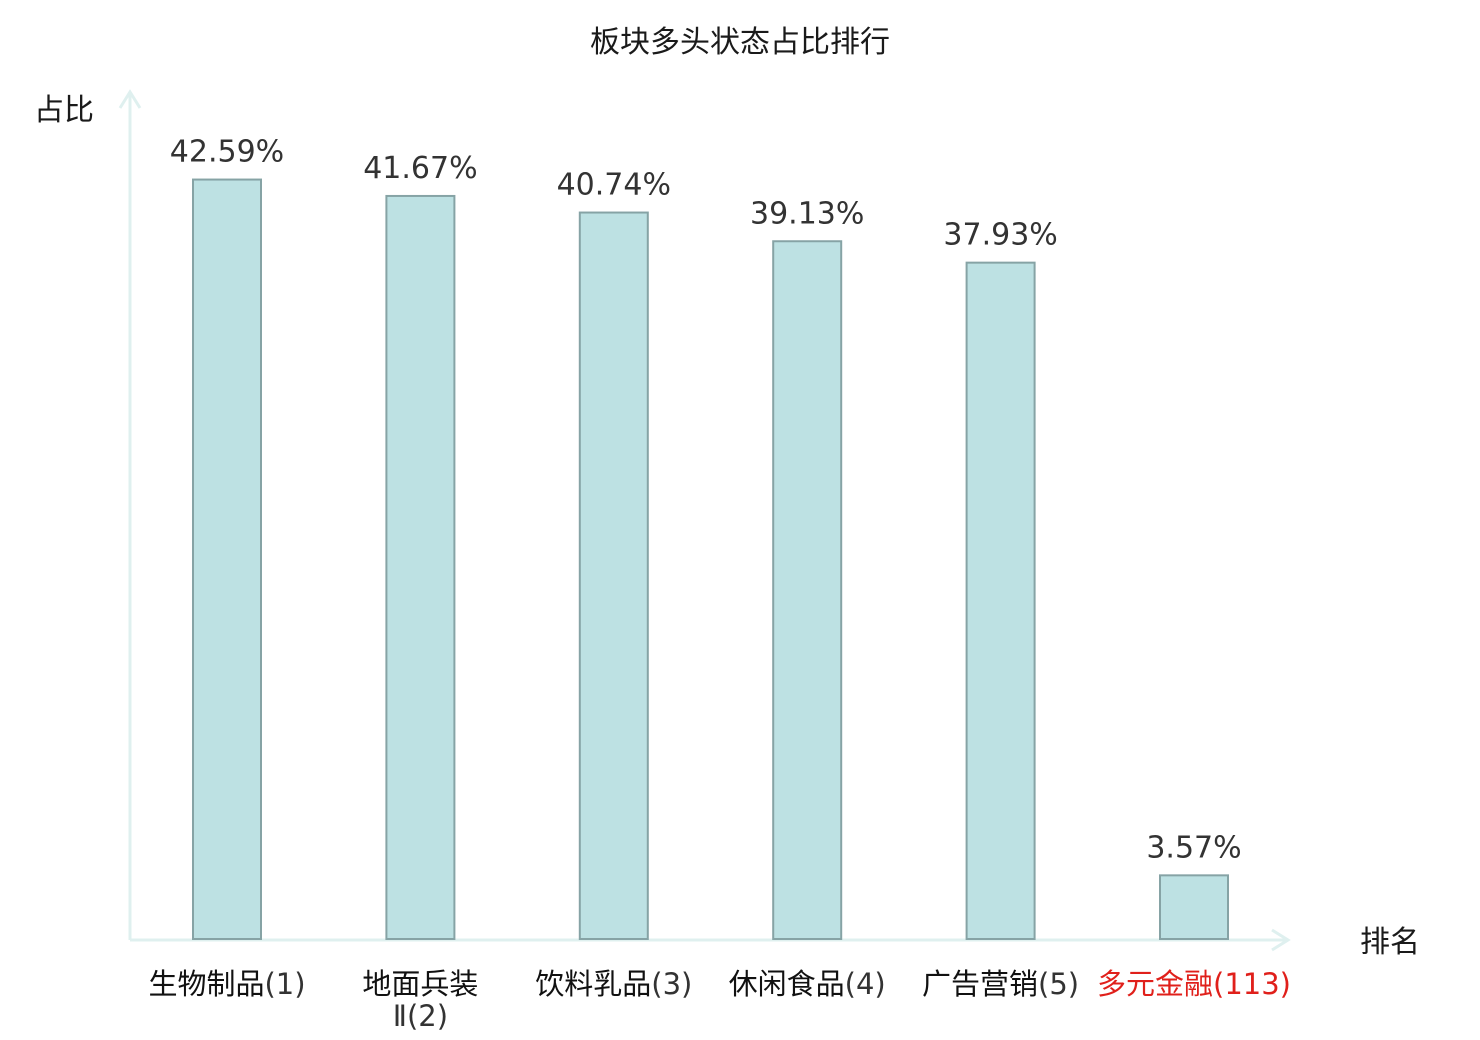 The width and height of the screenshot is (1480, 1040). What do you see at coordinates (671, 984) in the screenshot?
I see `category-rank: (3)` at bounding box center [671, 984].